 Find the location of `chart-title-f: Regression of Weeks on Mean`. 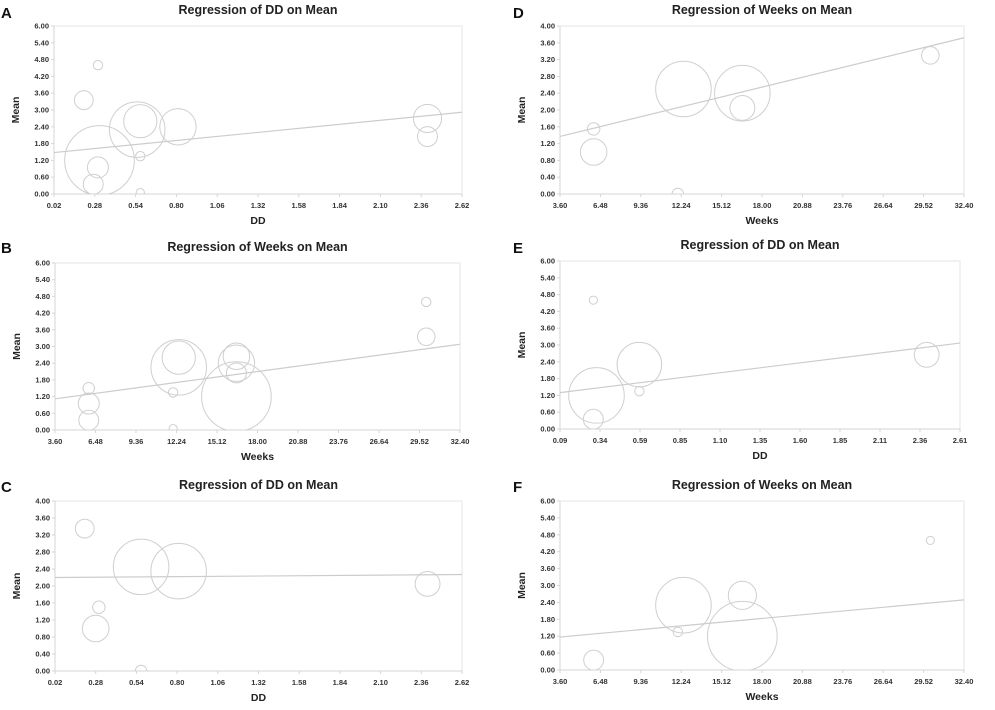

chart-title-f: Regression of Weeks on Mean is located at coordinates (762, 485).